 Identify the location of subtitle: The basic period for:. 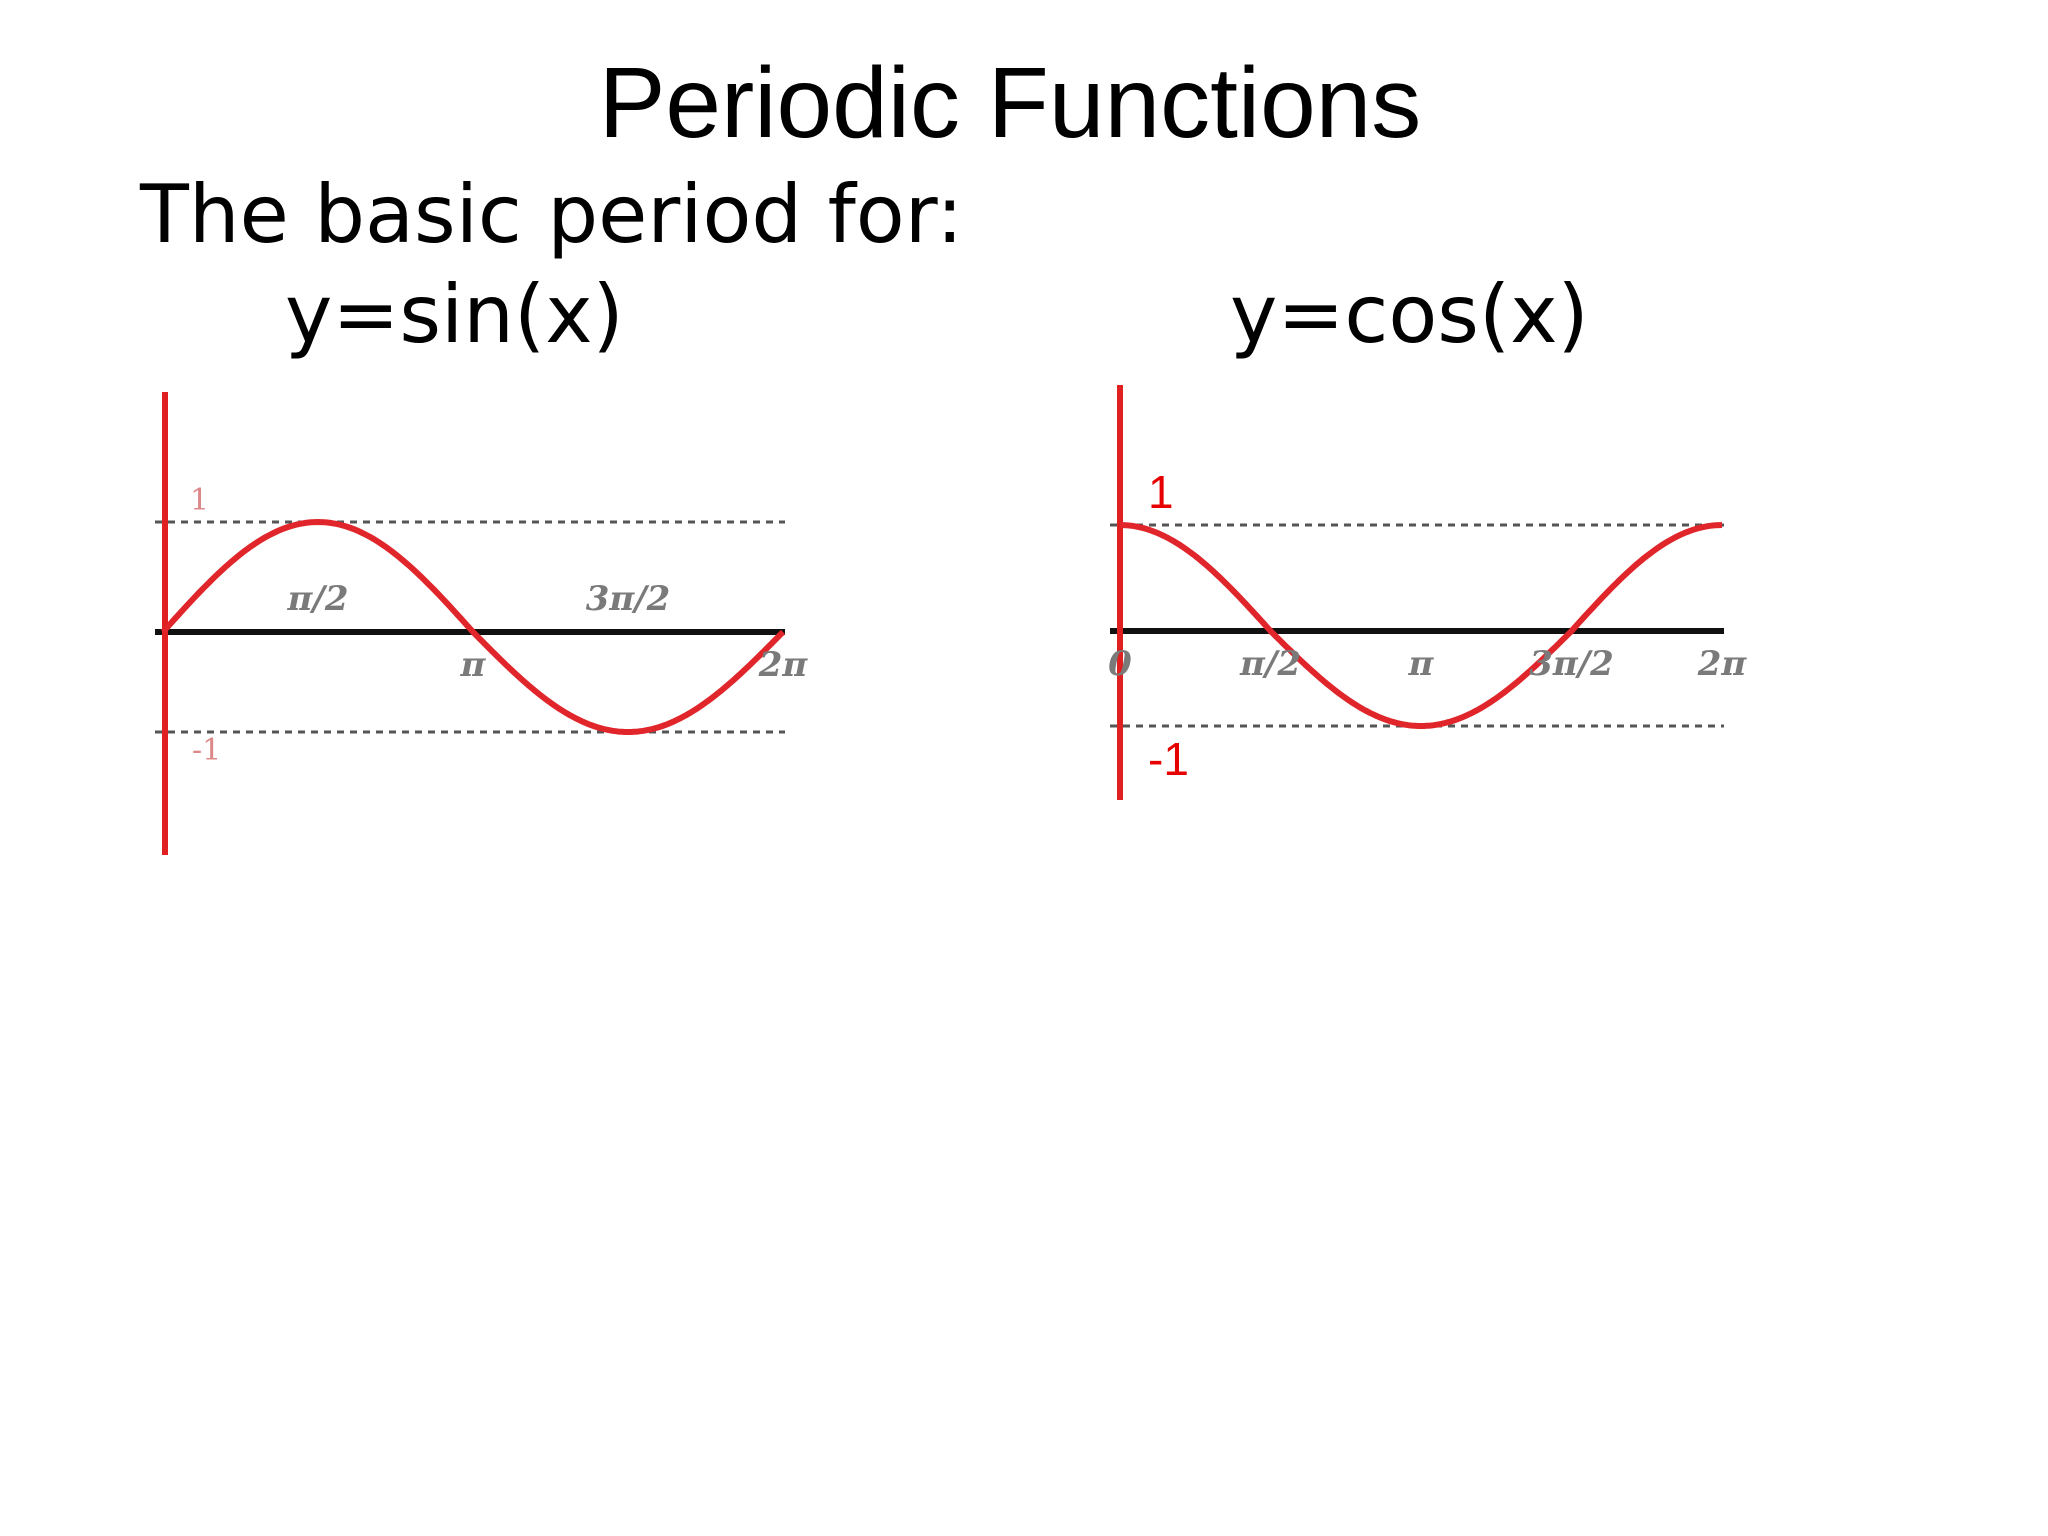
(552, 214).